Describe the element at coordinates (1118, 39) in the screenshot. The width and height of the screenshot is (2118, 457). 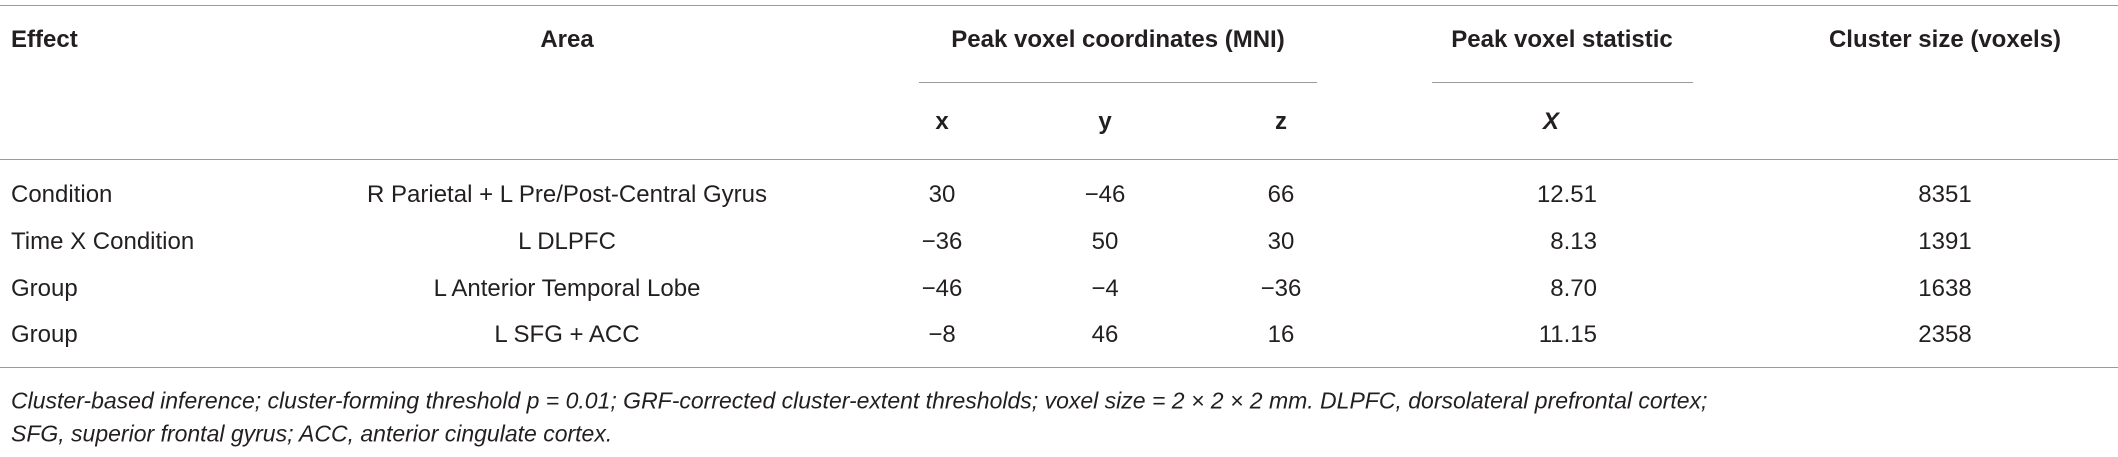
I see `header-cell: Peak voxel coordinates (MNI)` at that location.